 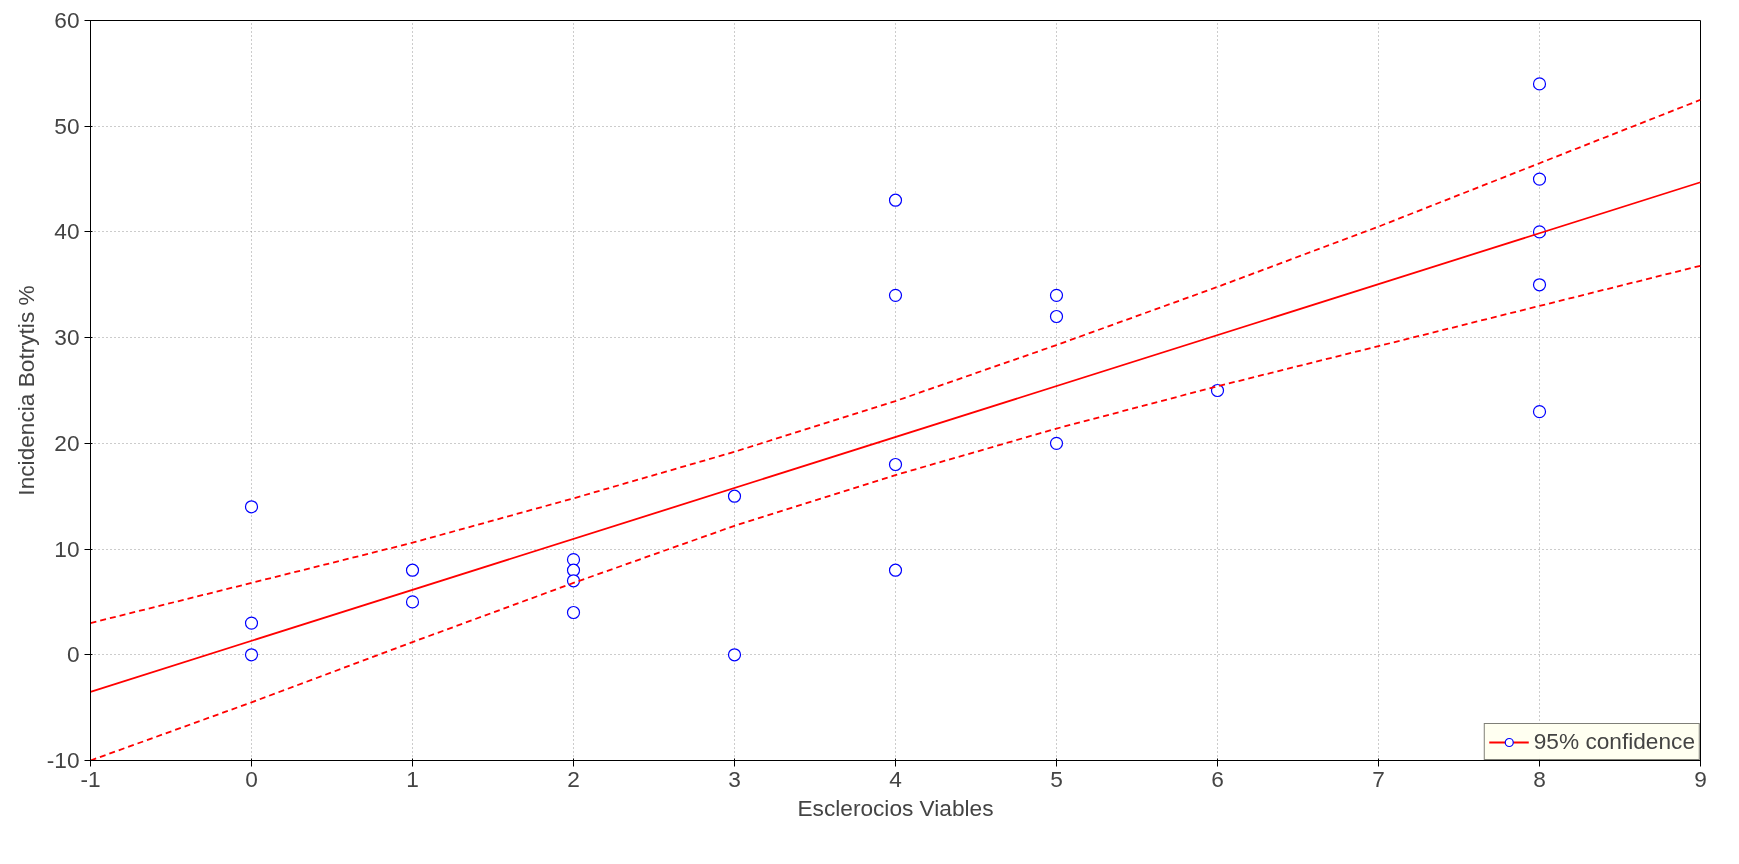 I want to click on x-tick-label: 0, so click(x=251, y=778).